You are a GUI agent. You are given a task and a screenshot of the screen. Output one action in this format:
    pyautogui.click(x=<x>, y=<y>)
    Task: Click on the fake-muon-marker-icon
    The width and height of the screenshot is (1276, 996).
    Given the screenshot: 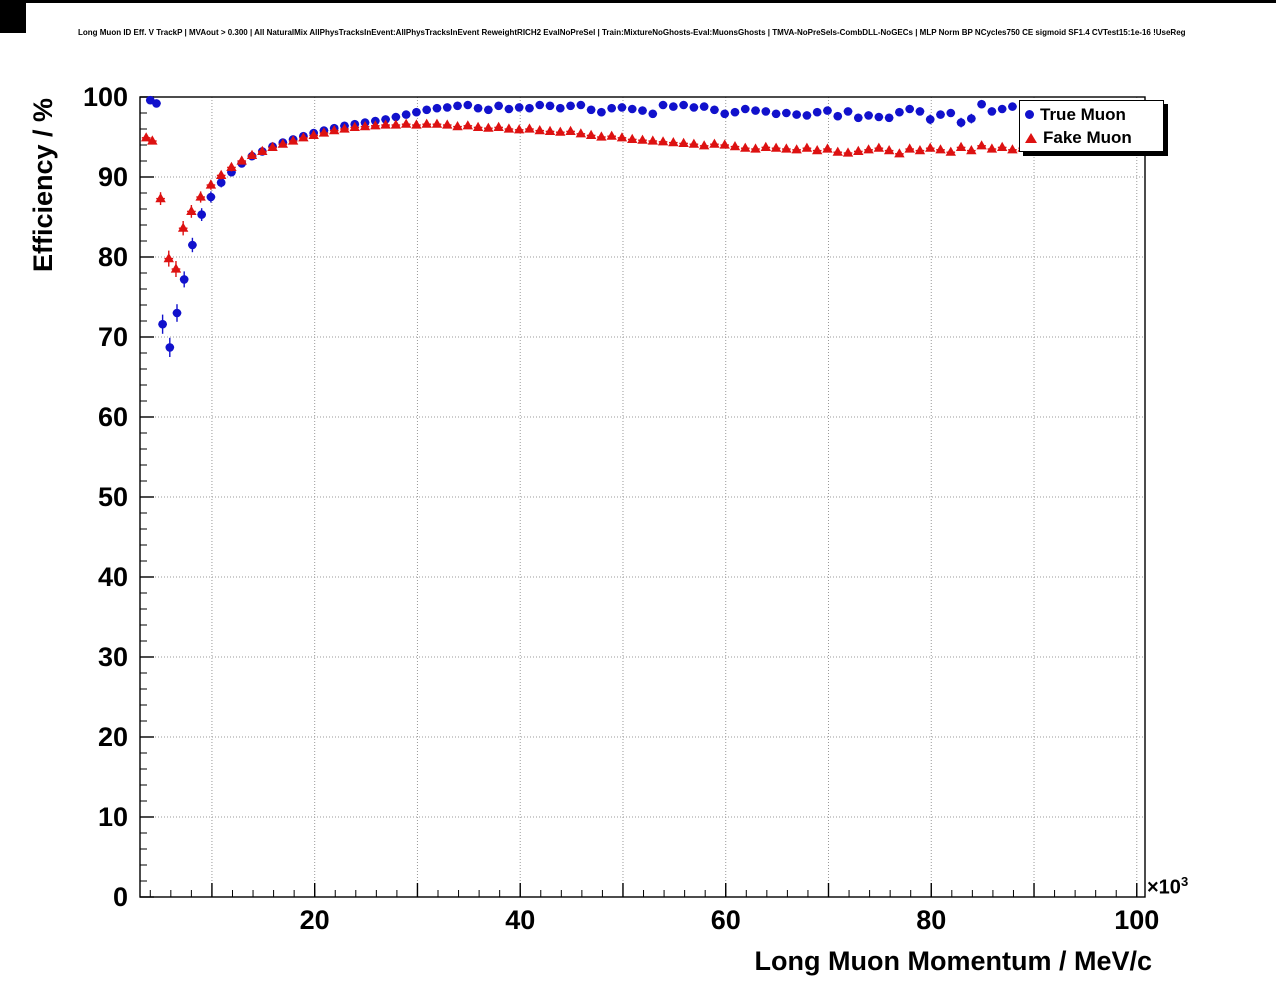 What is the action you would take?
    pyautogui.click(x=1031, y=137)
    